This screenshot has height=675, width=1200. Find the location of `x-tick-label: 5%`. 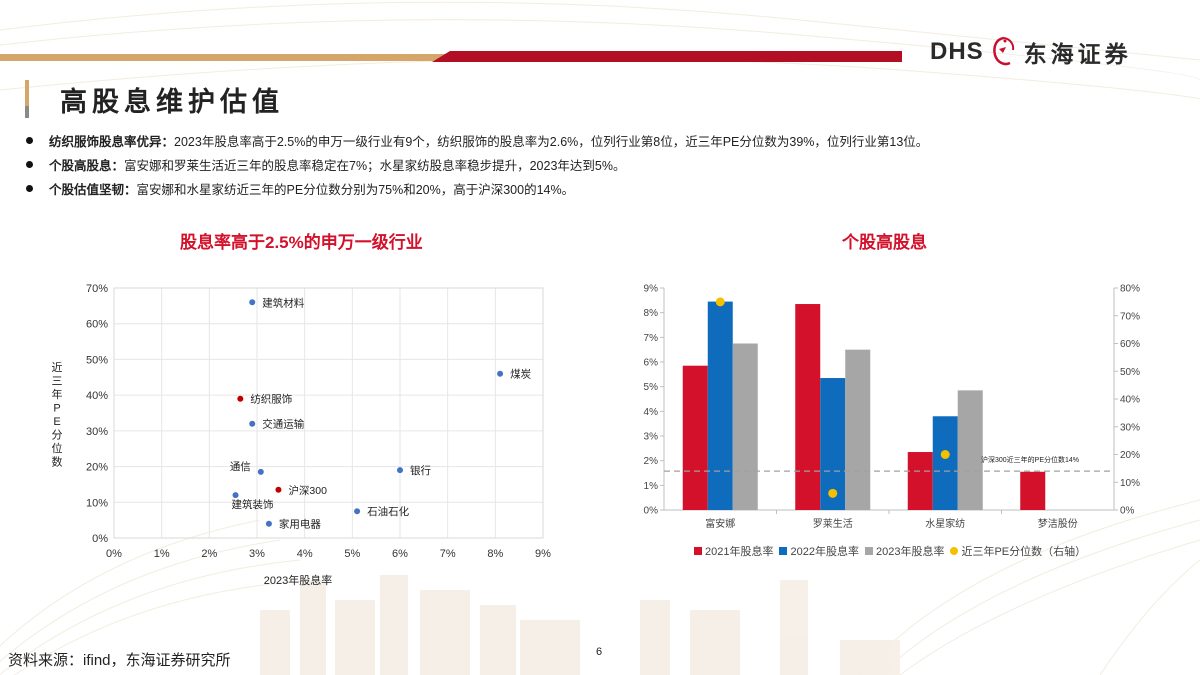

x-tick-label: 5% is located at coordinates (352, 554).